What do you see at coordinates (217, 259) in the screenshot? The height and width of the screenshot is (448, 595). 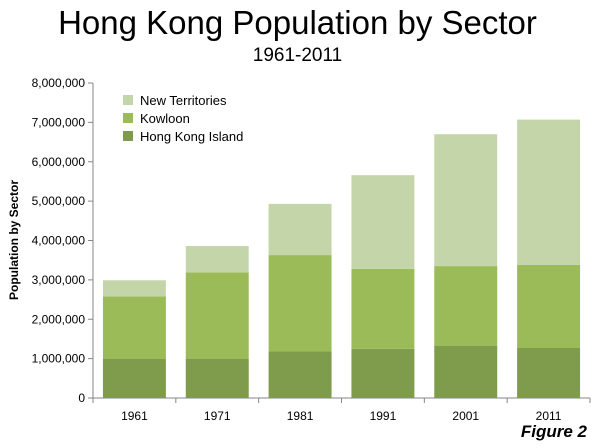 I see `bar-new-territories-1971` at bounding box center [217, 259].